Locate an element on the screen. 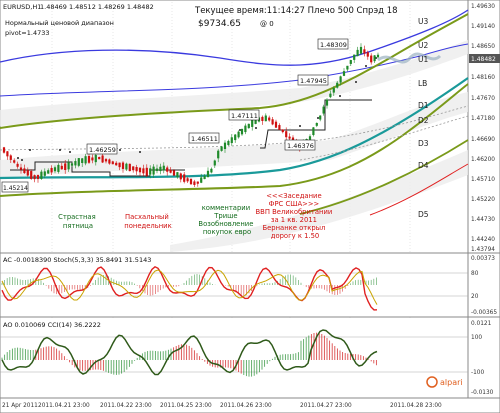 This screenshot has width=500, height=413. counter-label: @ 0 is located at coordinates (267, 24).